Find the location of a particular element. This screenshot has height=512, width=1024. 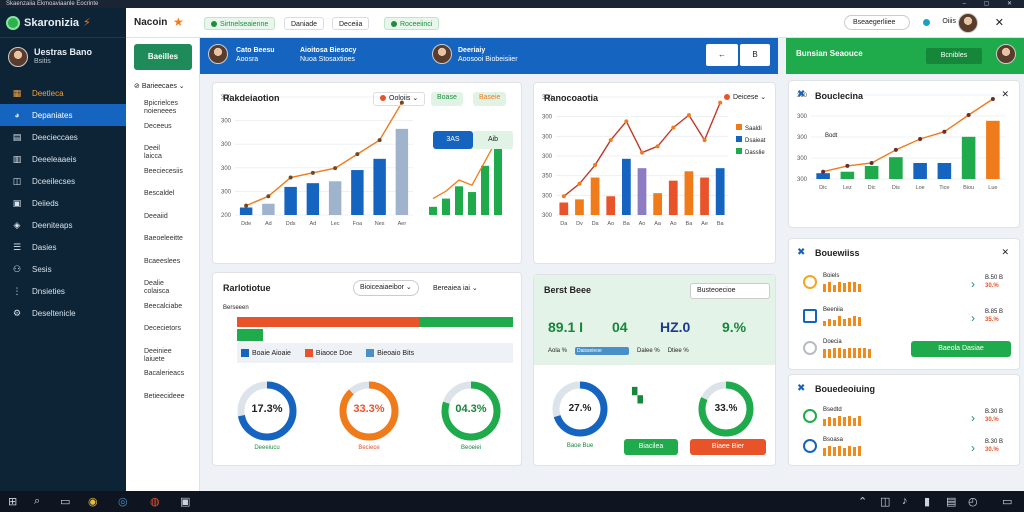

pill-button-0: Biacilea is located at coordinates (651, 447).